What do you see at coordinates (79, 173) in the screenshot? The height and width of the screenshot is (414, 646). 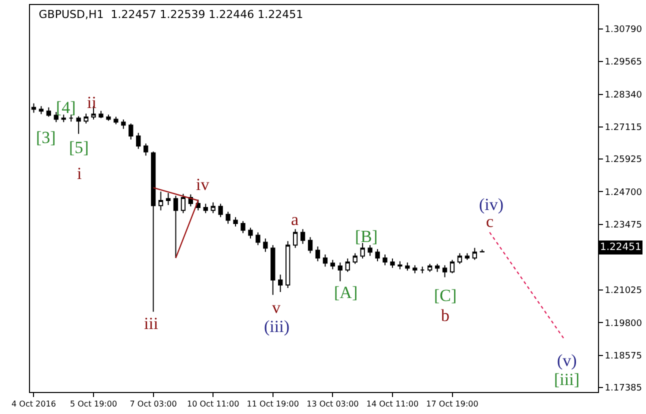 I see `annotation: i` at bounding box center [79, 173].